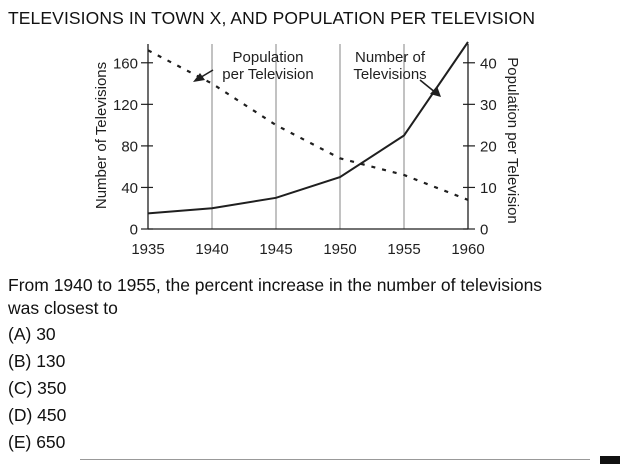 This screenshot has width=620, height=464. What do you see at coordinates (63, 308) in the screenshot?
I see `question-line-2: was closest to` at bounding box center [63, 308].